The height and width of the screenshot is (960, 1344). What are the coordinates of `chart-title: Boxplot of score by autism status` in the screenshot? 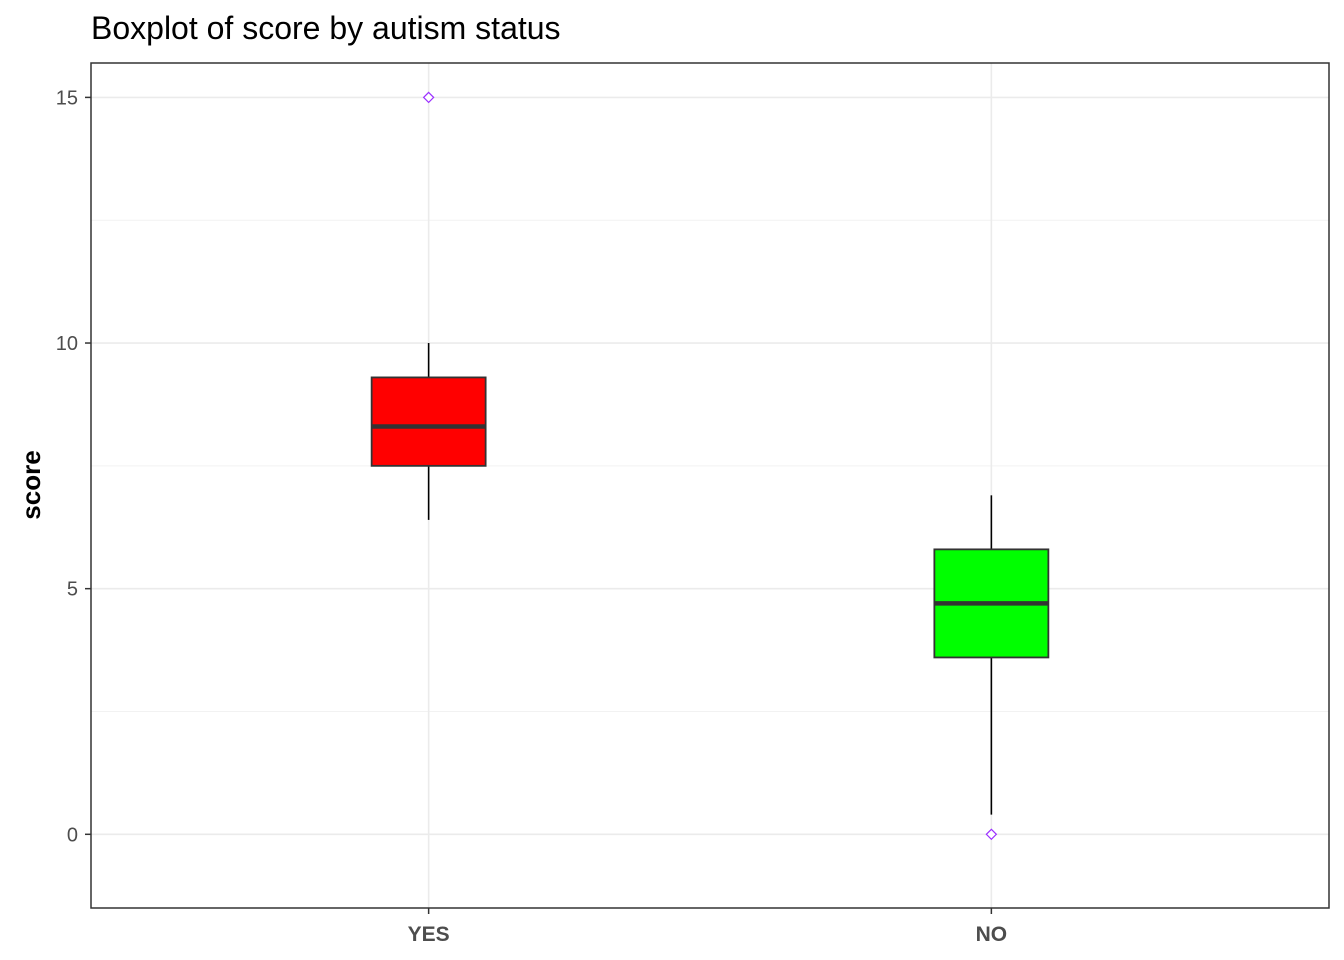 It's located at (326, 28).